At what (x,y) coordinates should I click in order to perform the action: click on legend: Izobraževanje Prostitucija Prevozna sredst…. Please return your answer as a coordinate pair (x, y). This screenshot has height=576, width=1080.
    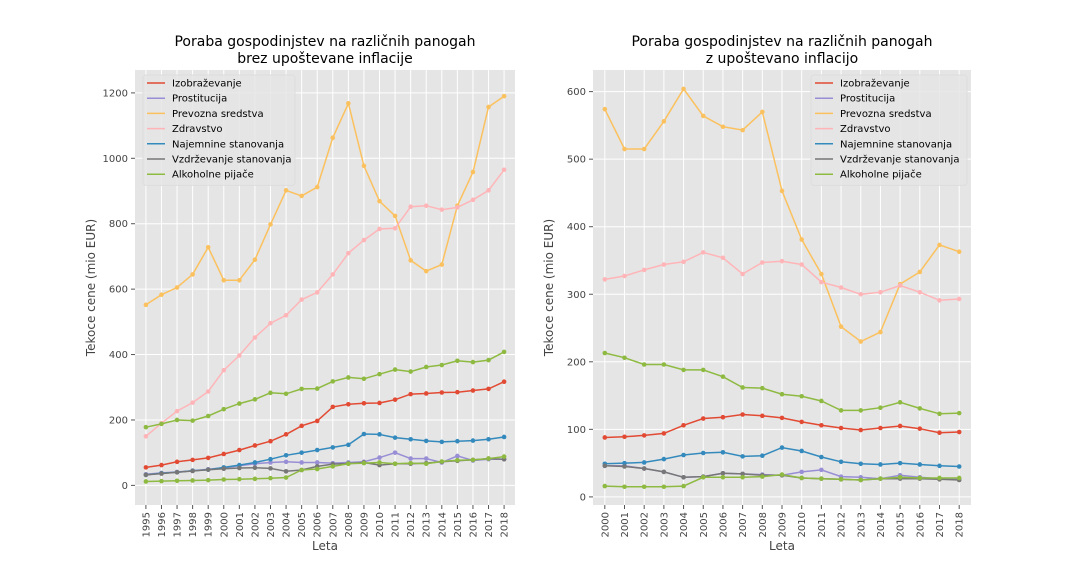
    Looking at the image, I should click on (219, 130).